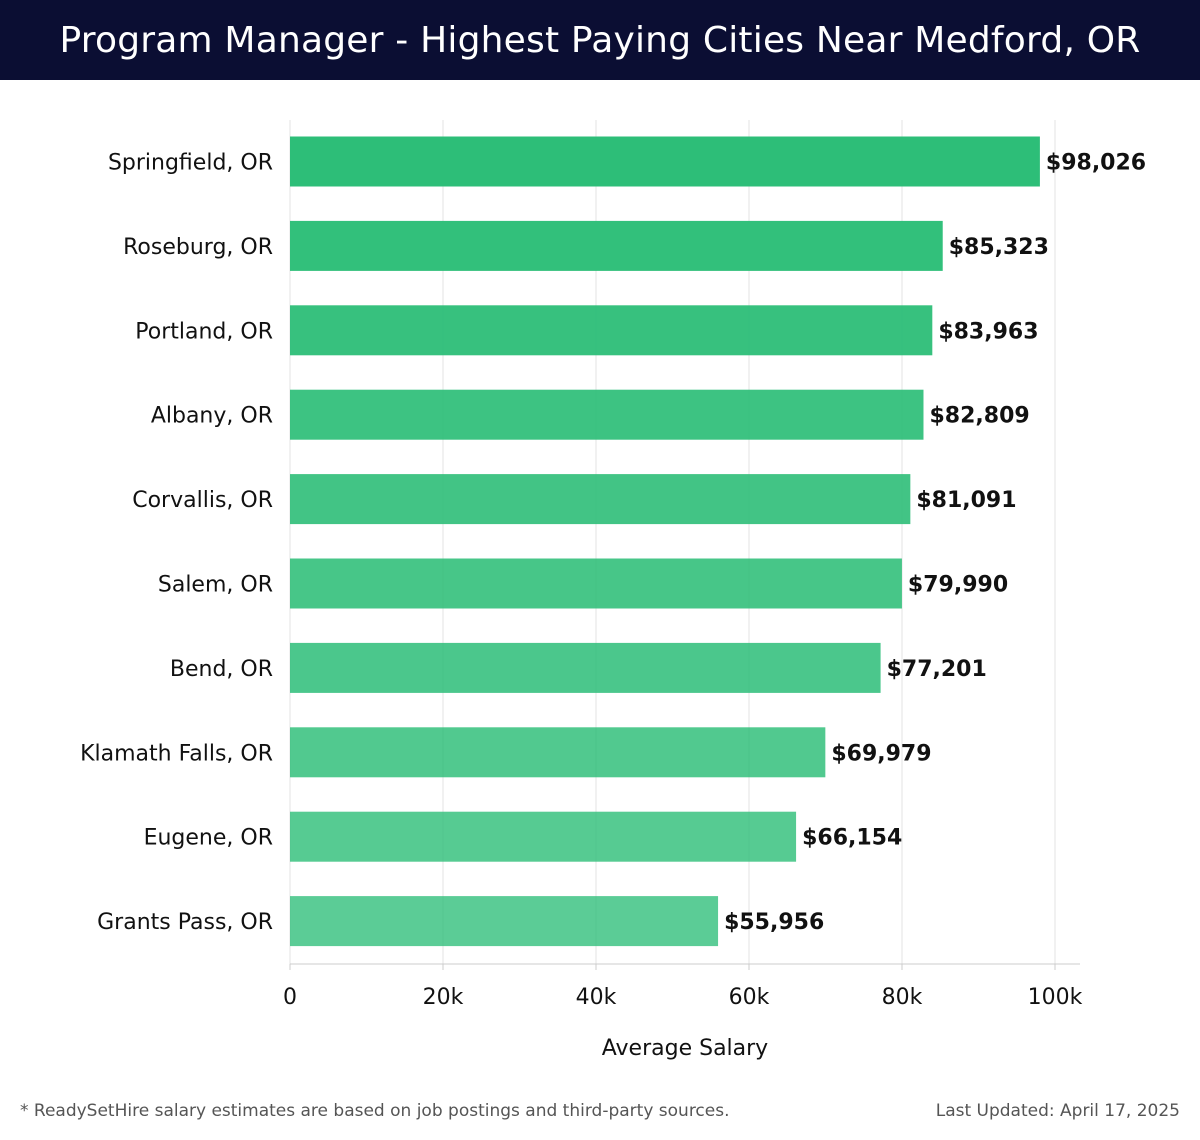  I want to click on value-label: $79,990, so click(958, 585).